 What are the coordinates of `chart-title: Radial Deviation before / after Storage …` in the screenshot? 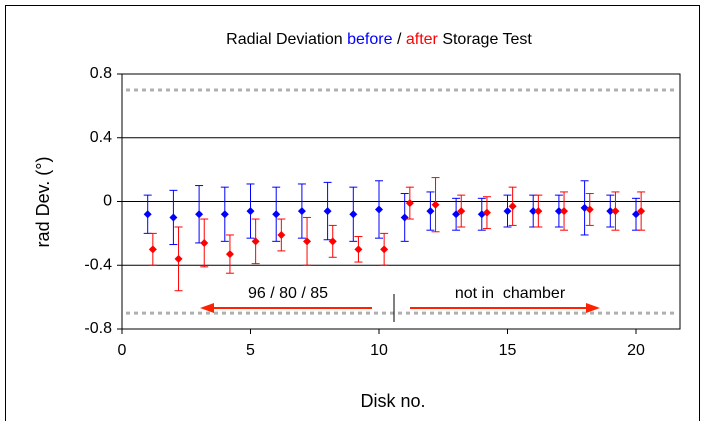 It's located at (379, 39).